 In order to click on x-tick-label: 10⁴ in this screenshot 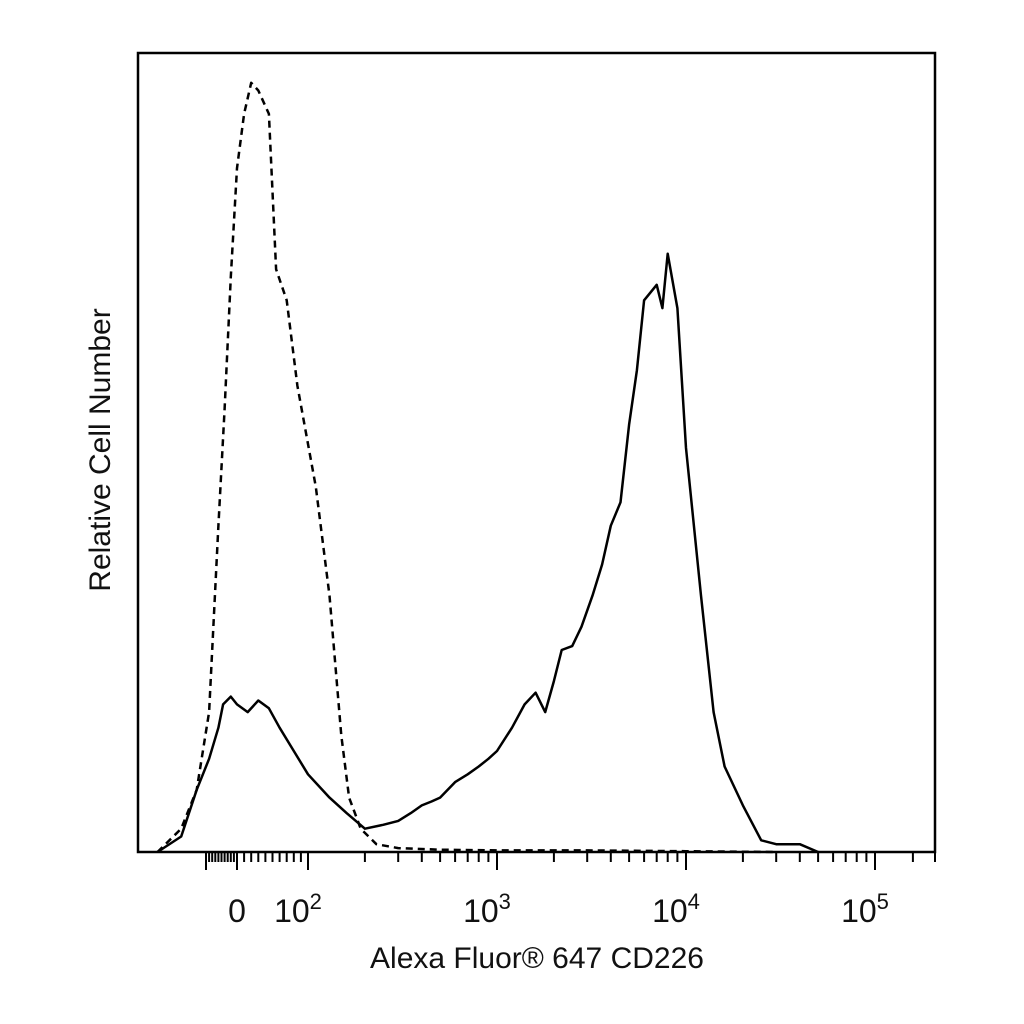, I will do `click(676, 909)`.